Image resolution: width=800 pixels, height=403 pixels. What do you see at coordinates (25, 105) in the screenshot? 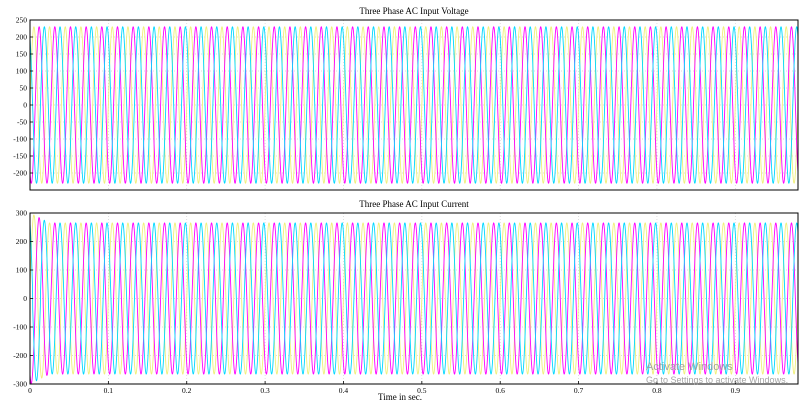
I see `voltage-y-tick-label: 0` at bounding box center [25, 105].